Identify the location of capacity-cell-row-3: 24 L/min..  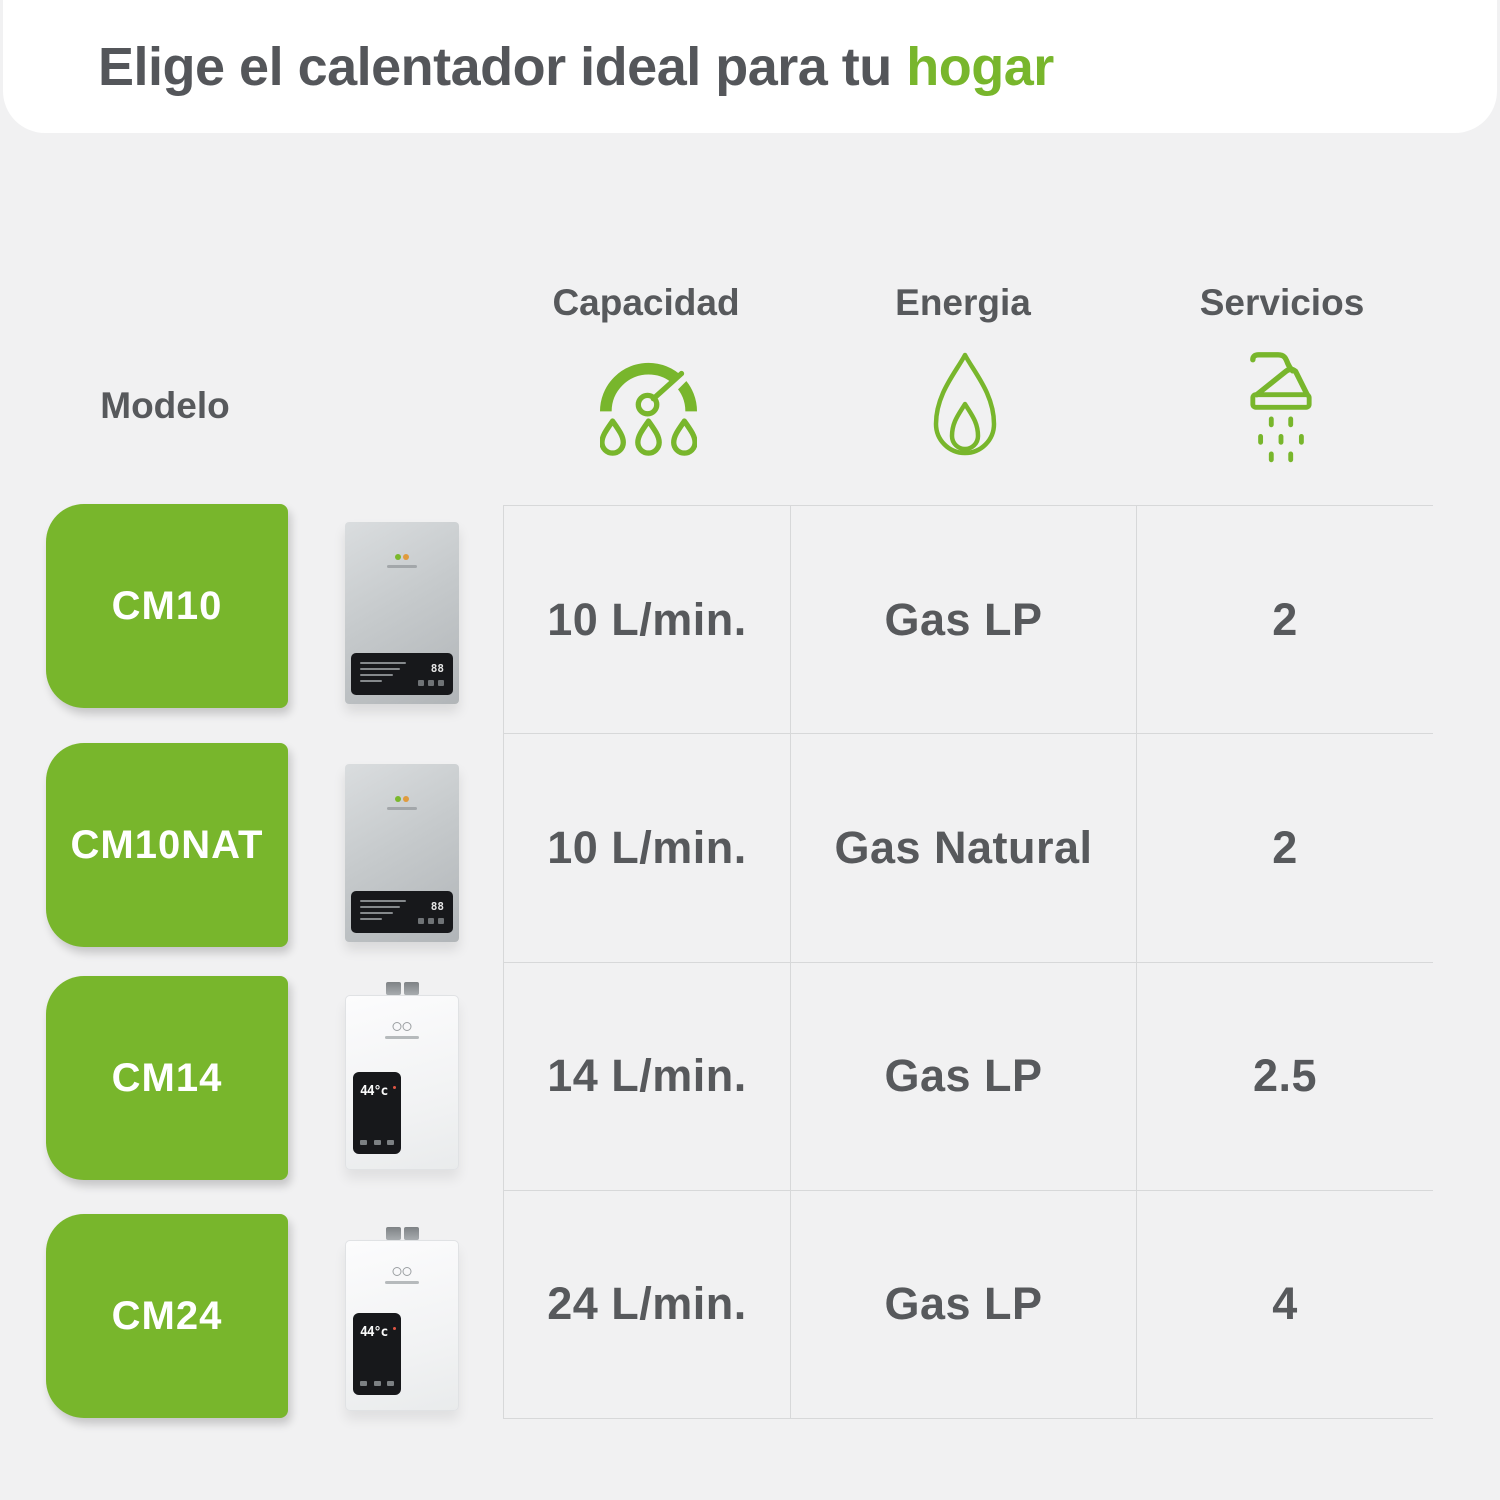
(647, 1304).